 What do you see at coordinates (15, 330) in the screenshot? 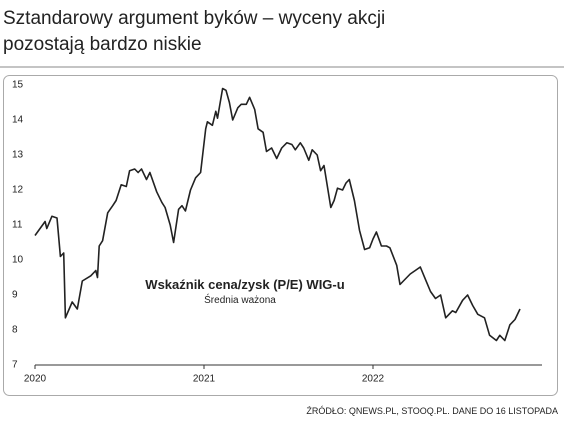
I see `y-tick-label: 8` at bounding box center [15, 330].